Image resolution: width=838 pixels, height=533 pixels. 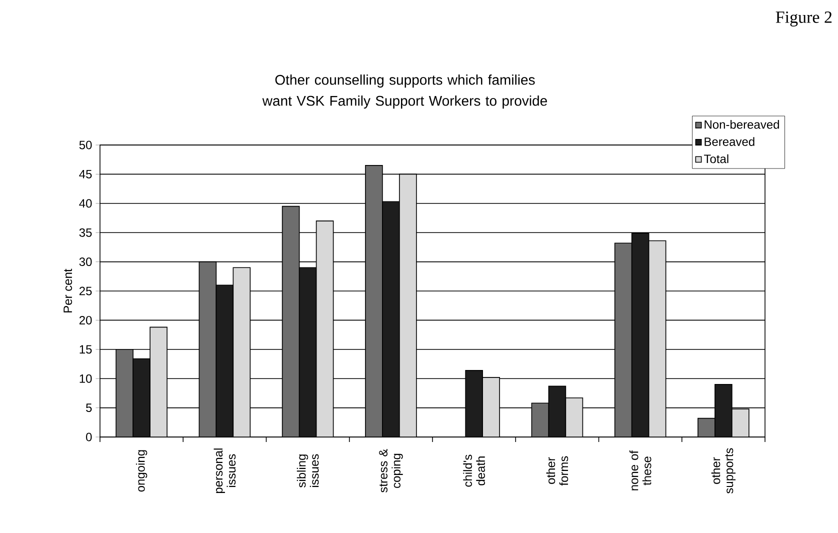 What do you see at coordinates (225, 471) in the screenshot?
I see `x-tick-label: personal issues` at bounding box center [225, 471].